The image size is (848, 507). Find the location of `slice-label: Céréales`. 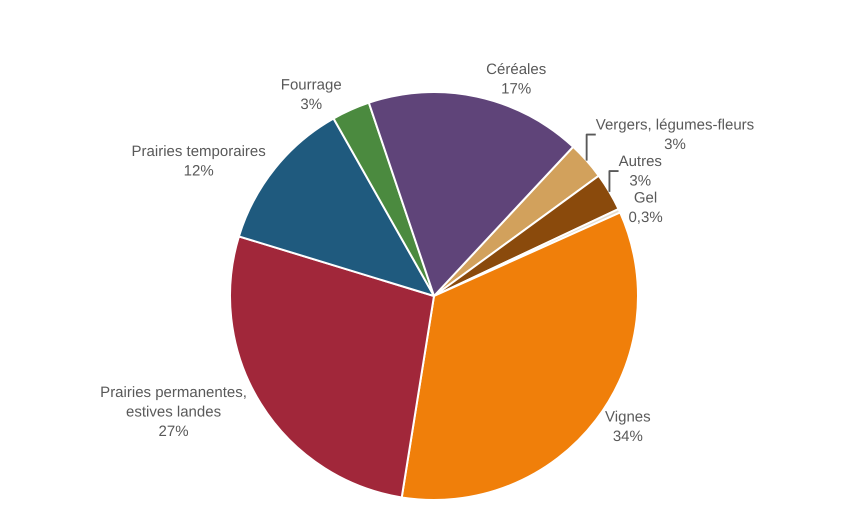

slice-label: Céréales is located at coordinates (516, 69).